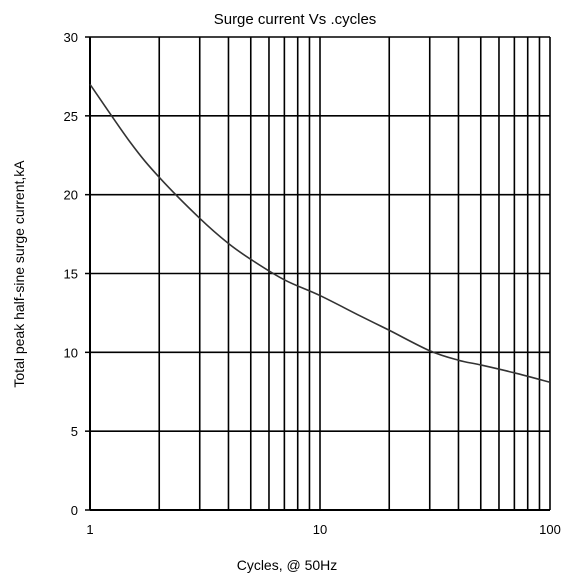 The height and width of the screenshot is (580, 568). What do you see at coordinates (295, 19) in the screenshot?
I see `chart-title: Surge current Vs .cycles` at bounding box center [295, 19].